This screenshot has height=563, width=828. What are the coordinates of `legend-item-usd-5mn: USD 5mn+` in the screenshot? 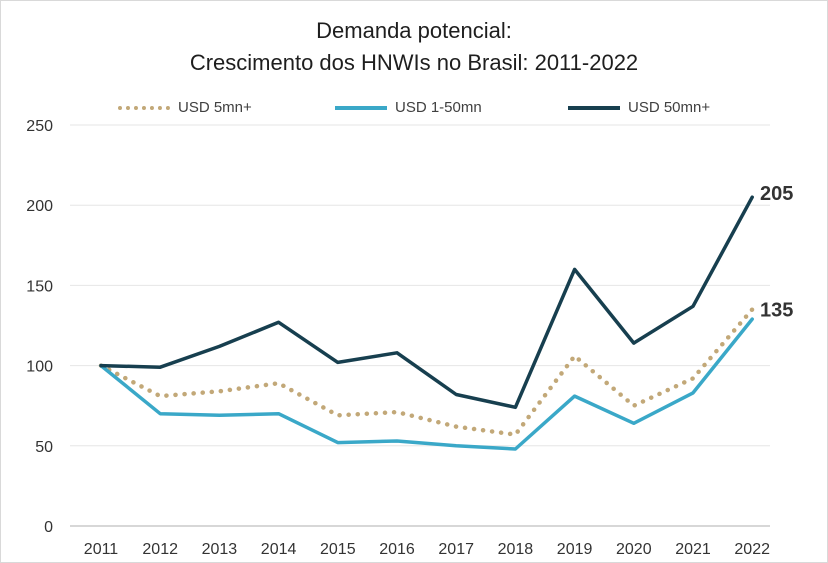 It's located at (185, 107).